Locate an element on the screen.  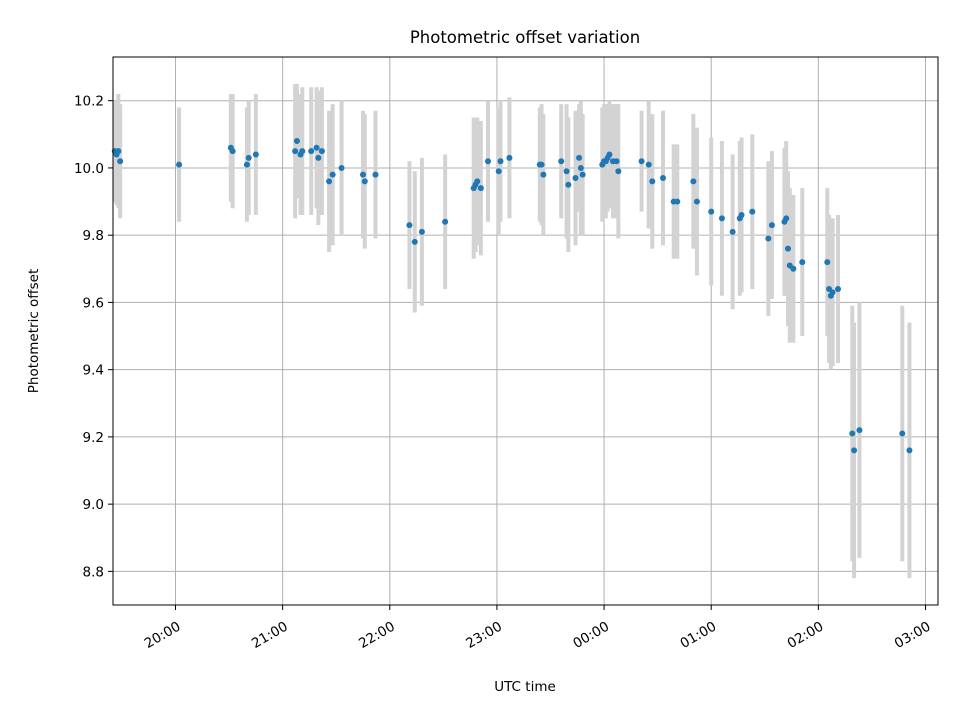
x-tick-label: 01:00 is located at coordinates (699, 635).